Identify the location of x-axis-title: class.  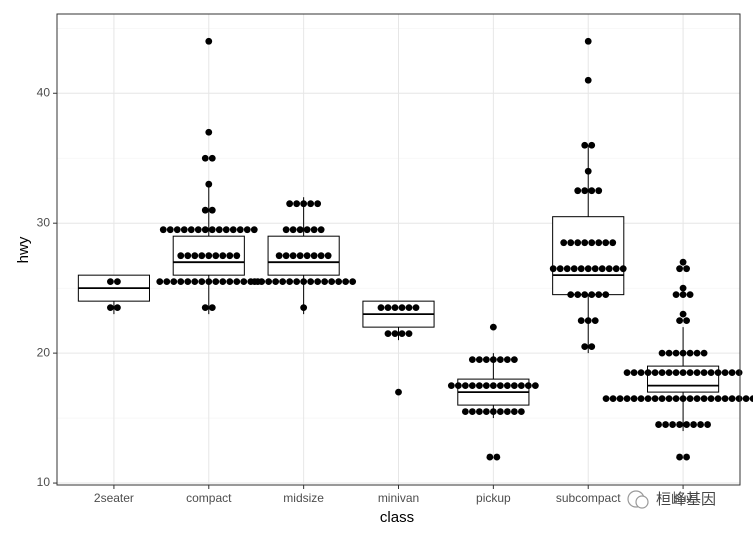
(397, 517).